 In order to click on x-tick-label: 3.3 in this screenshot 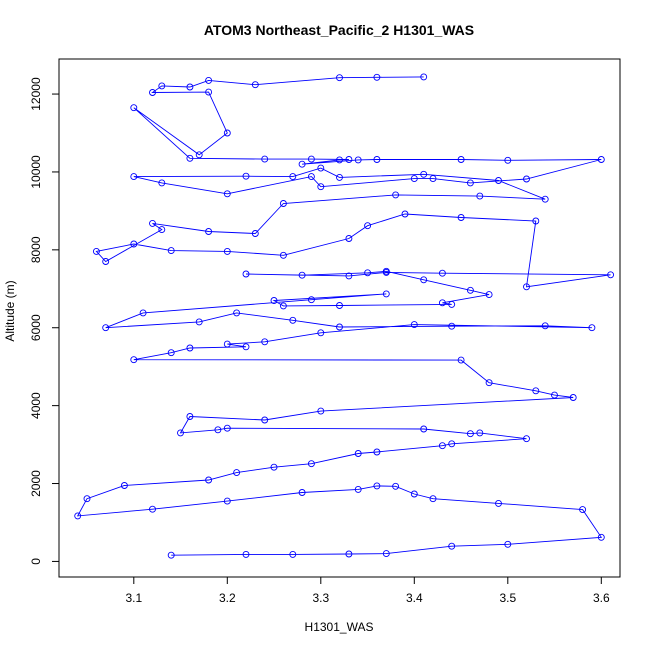, I will do `click(320, 598)`.